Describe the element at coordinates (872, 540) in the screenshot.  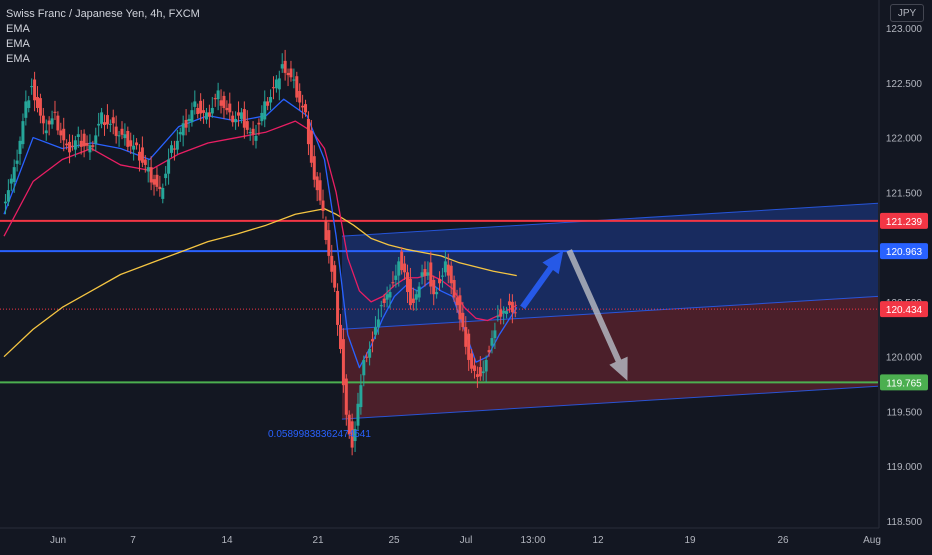
I see `x-tick-label: Aug` at that location.